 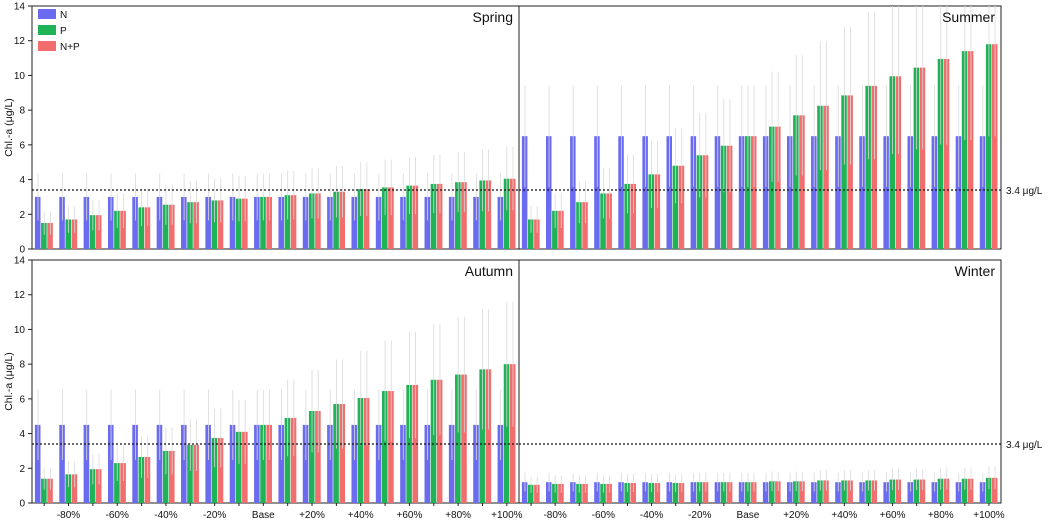 I want to click on legend-label-n: N, so click(x=63, y=15).